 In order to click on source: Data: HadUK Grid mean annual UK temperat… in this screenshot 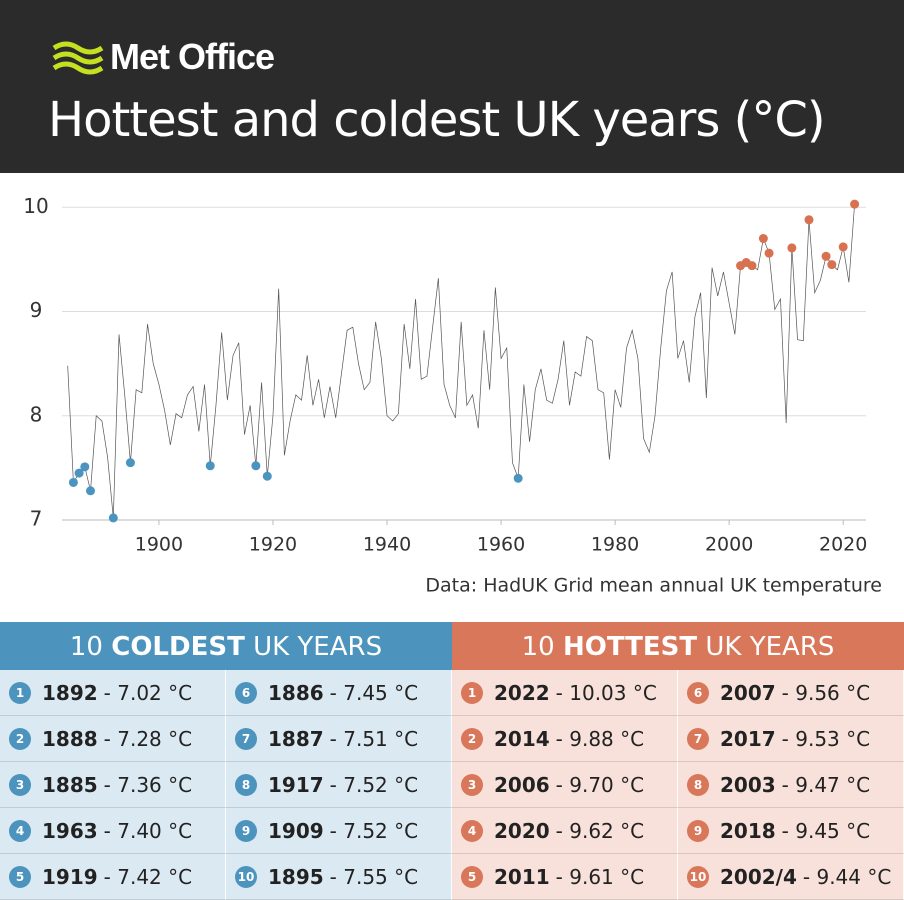, I will do `click(653, 586)`.